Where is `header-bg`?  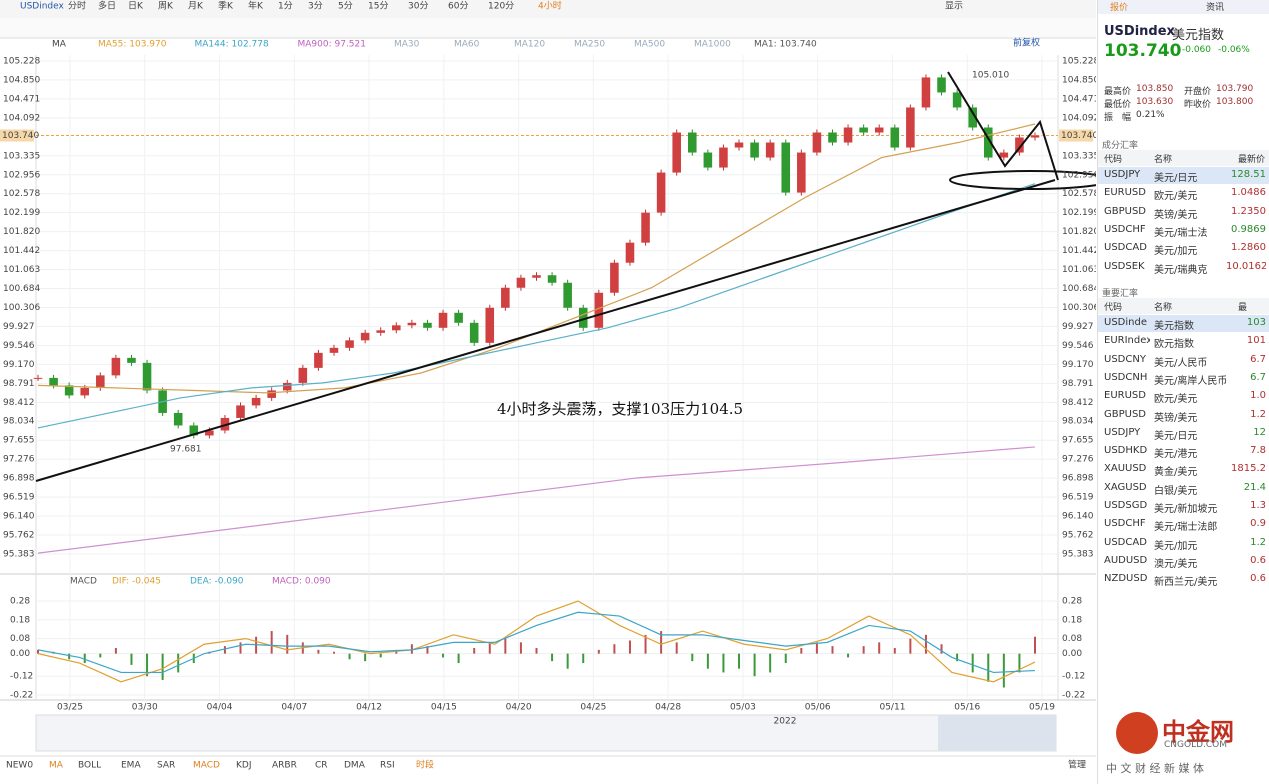 header-bg is located at coordinates (1183, 158).